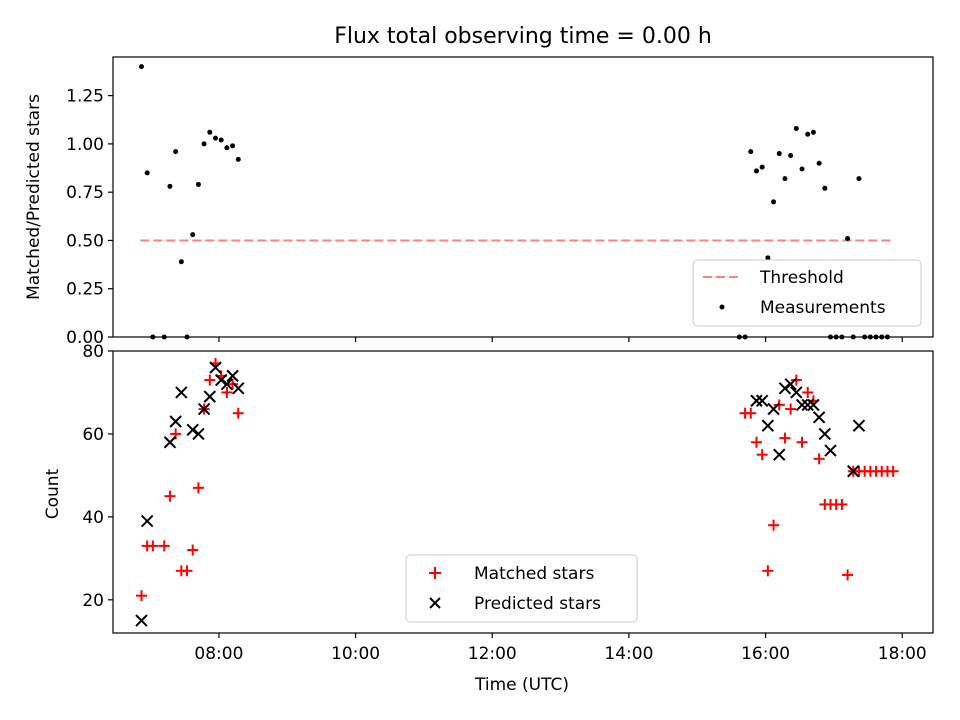  Describe the element at coordinates (85, 193) in the screenshot. I see `top-y-tick-label: 0.75` at that location.